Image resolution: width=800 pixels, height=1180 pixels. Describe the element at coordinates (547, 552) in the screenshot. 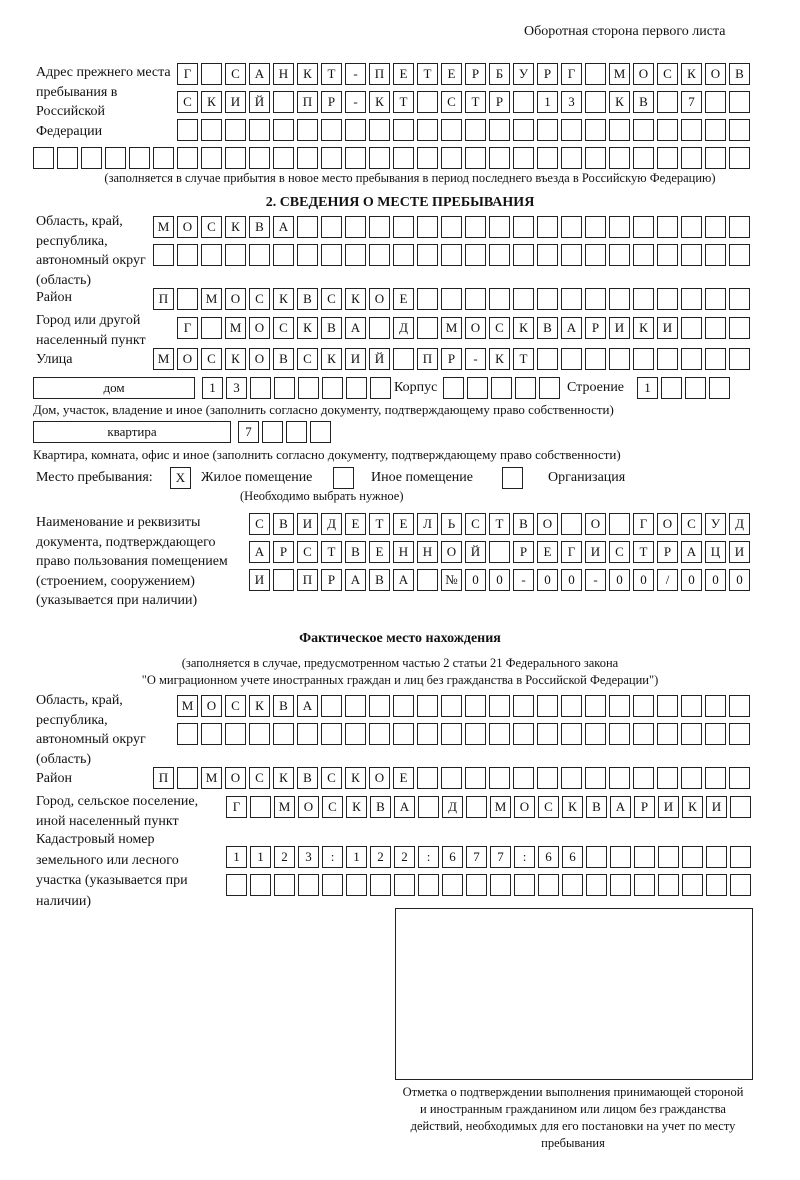

I see `form-cell: Е` at that location.